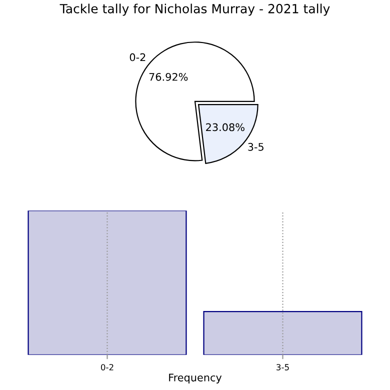 The width and height of the screenshot is (390, 390). Describe the element at coordinates (168, 76) in the screenshot. I see `data-label: 76.92%` at that location.